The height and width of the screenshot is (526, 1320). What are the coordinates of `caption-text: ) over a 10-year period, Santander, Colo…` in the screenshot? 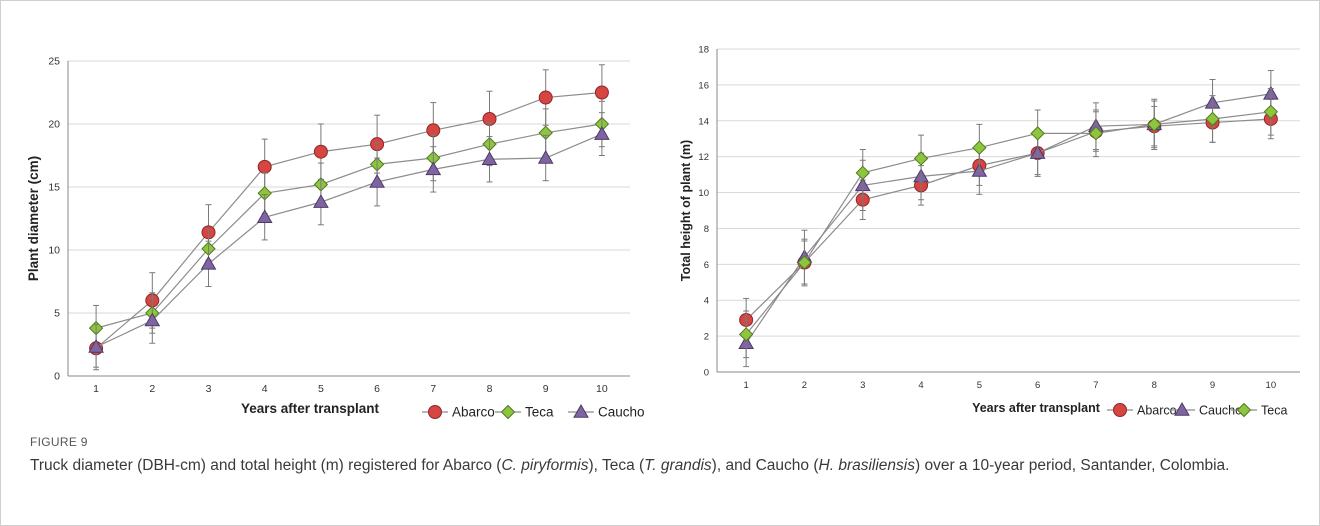 It's located at (1072, 465).